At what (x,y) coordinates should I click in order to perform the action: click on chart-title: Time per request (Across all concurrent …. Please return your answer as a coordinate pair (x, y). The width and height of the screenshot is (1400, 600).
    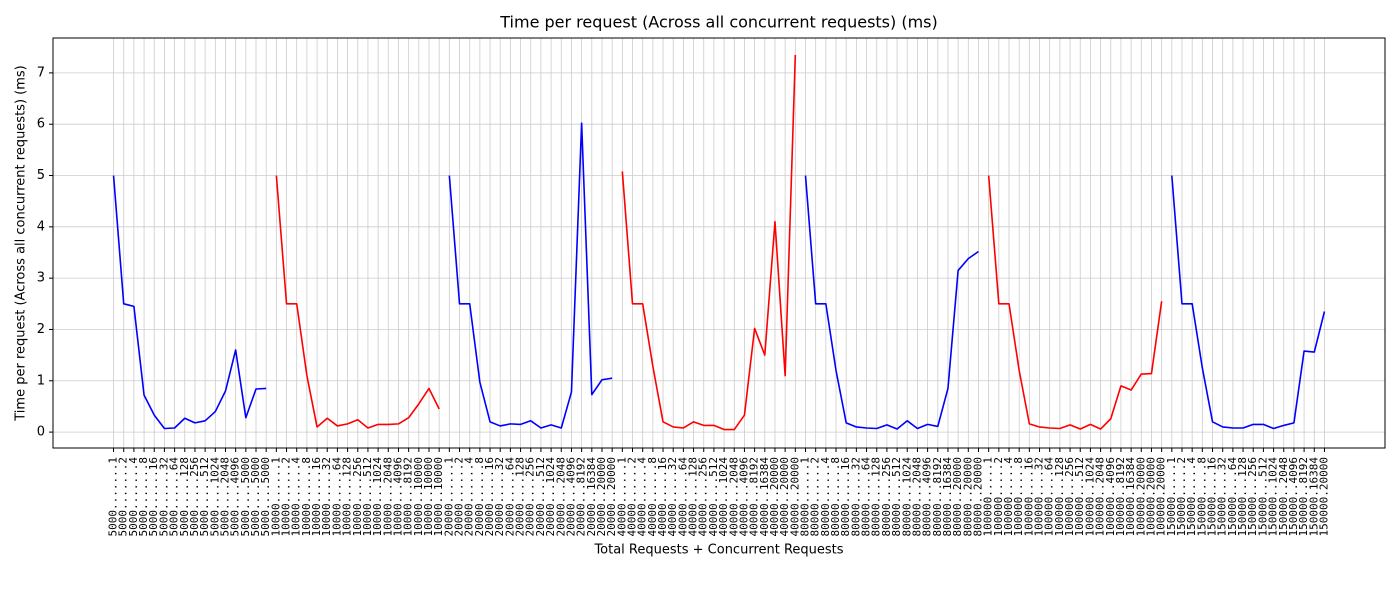
    Looking at the image, I should click on (718, 22).